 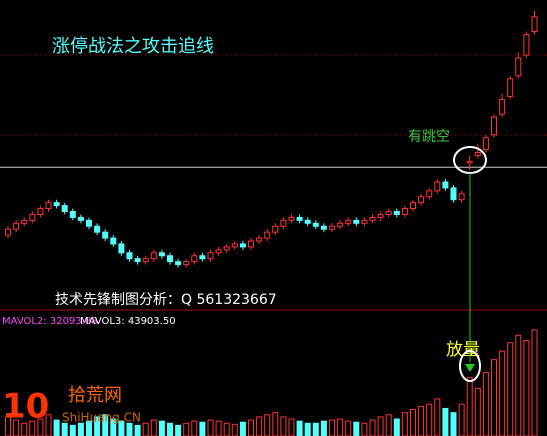 What do you see at coordinates (101, 418) in the screenshot?
I see `watermark: ShiHuang.CN` at bounding box center [101, 418].